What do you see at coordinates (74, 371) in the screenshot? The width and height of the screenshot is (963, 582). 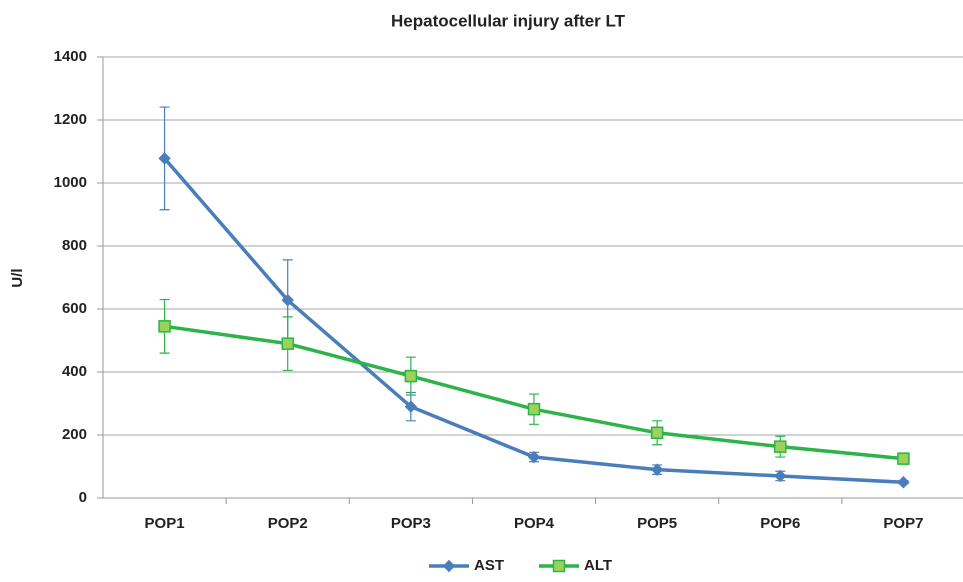 I see `y-tick-label: 400` at bounding box center [74, 371].